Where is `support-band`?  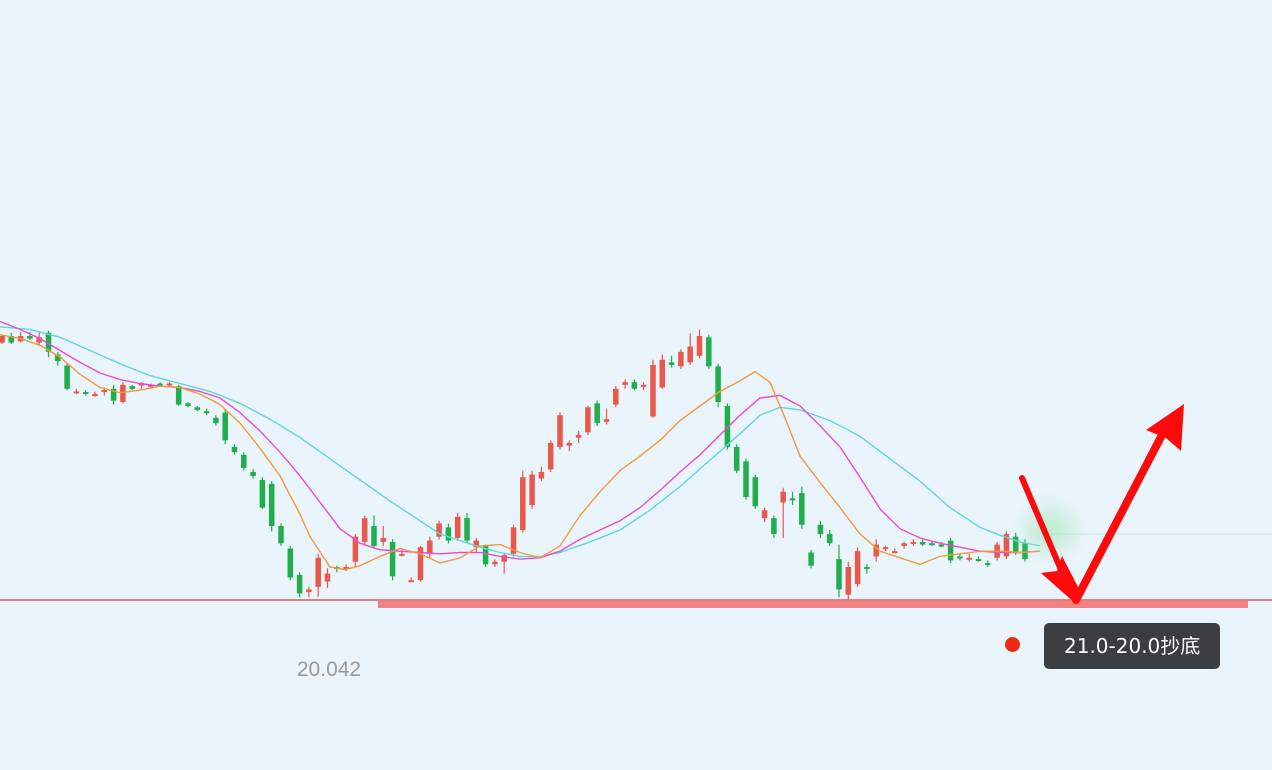 support-band is located at coordinates (813, 603).